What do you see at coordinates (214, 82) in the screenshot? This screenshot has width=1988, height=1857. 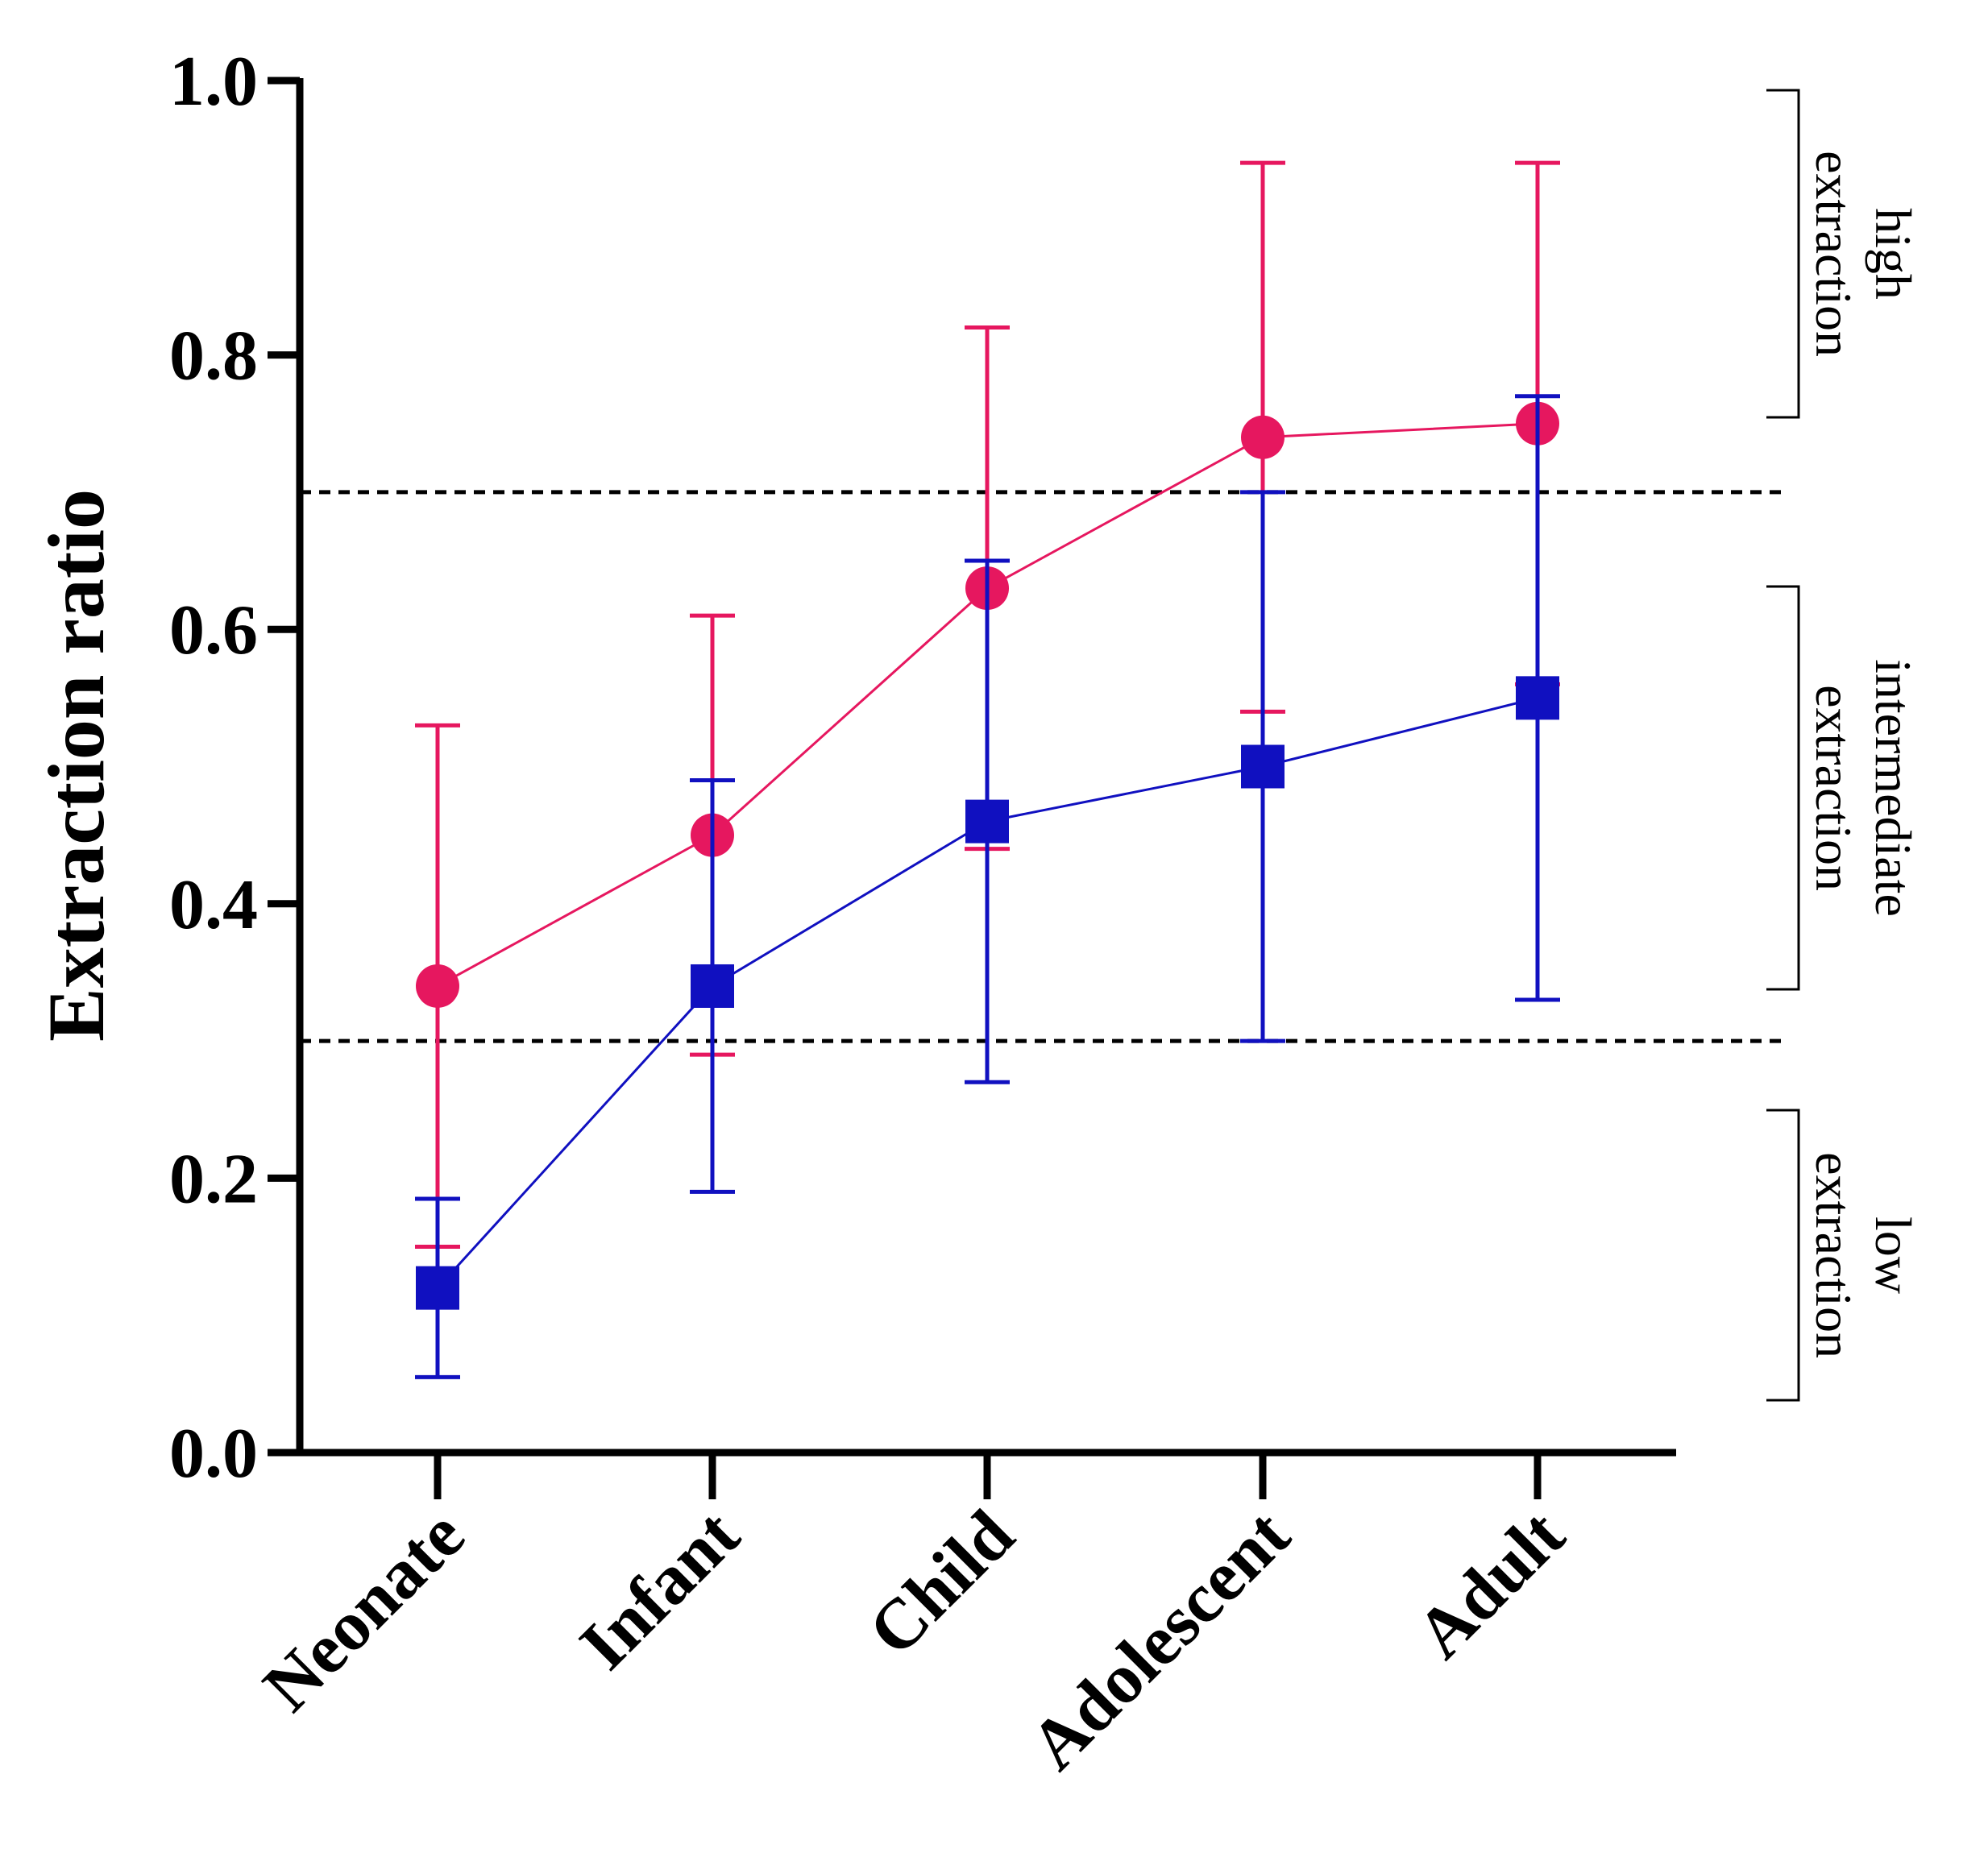 I see `y-tick-label: 1.0` at bounding box center [214, 82].